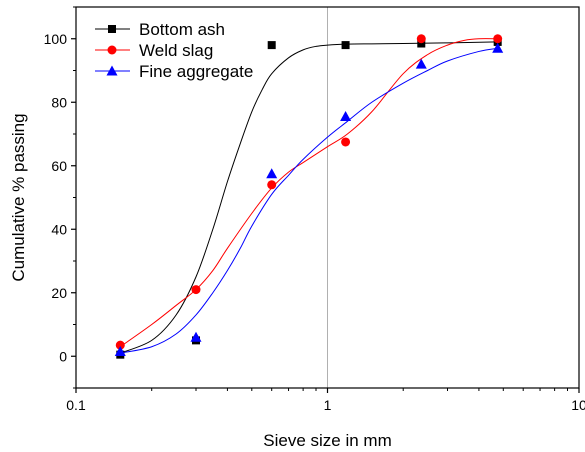 Image resolution: width=585 pixels, height=452 pixels. Describe the element at coordinates (196, 71) in the screenshot. I see `legend-label-2: Fine aggregate` at that location.